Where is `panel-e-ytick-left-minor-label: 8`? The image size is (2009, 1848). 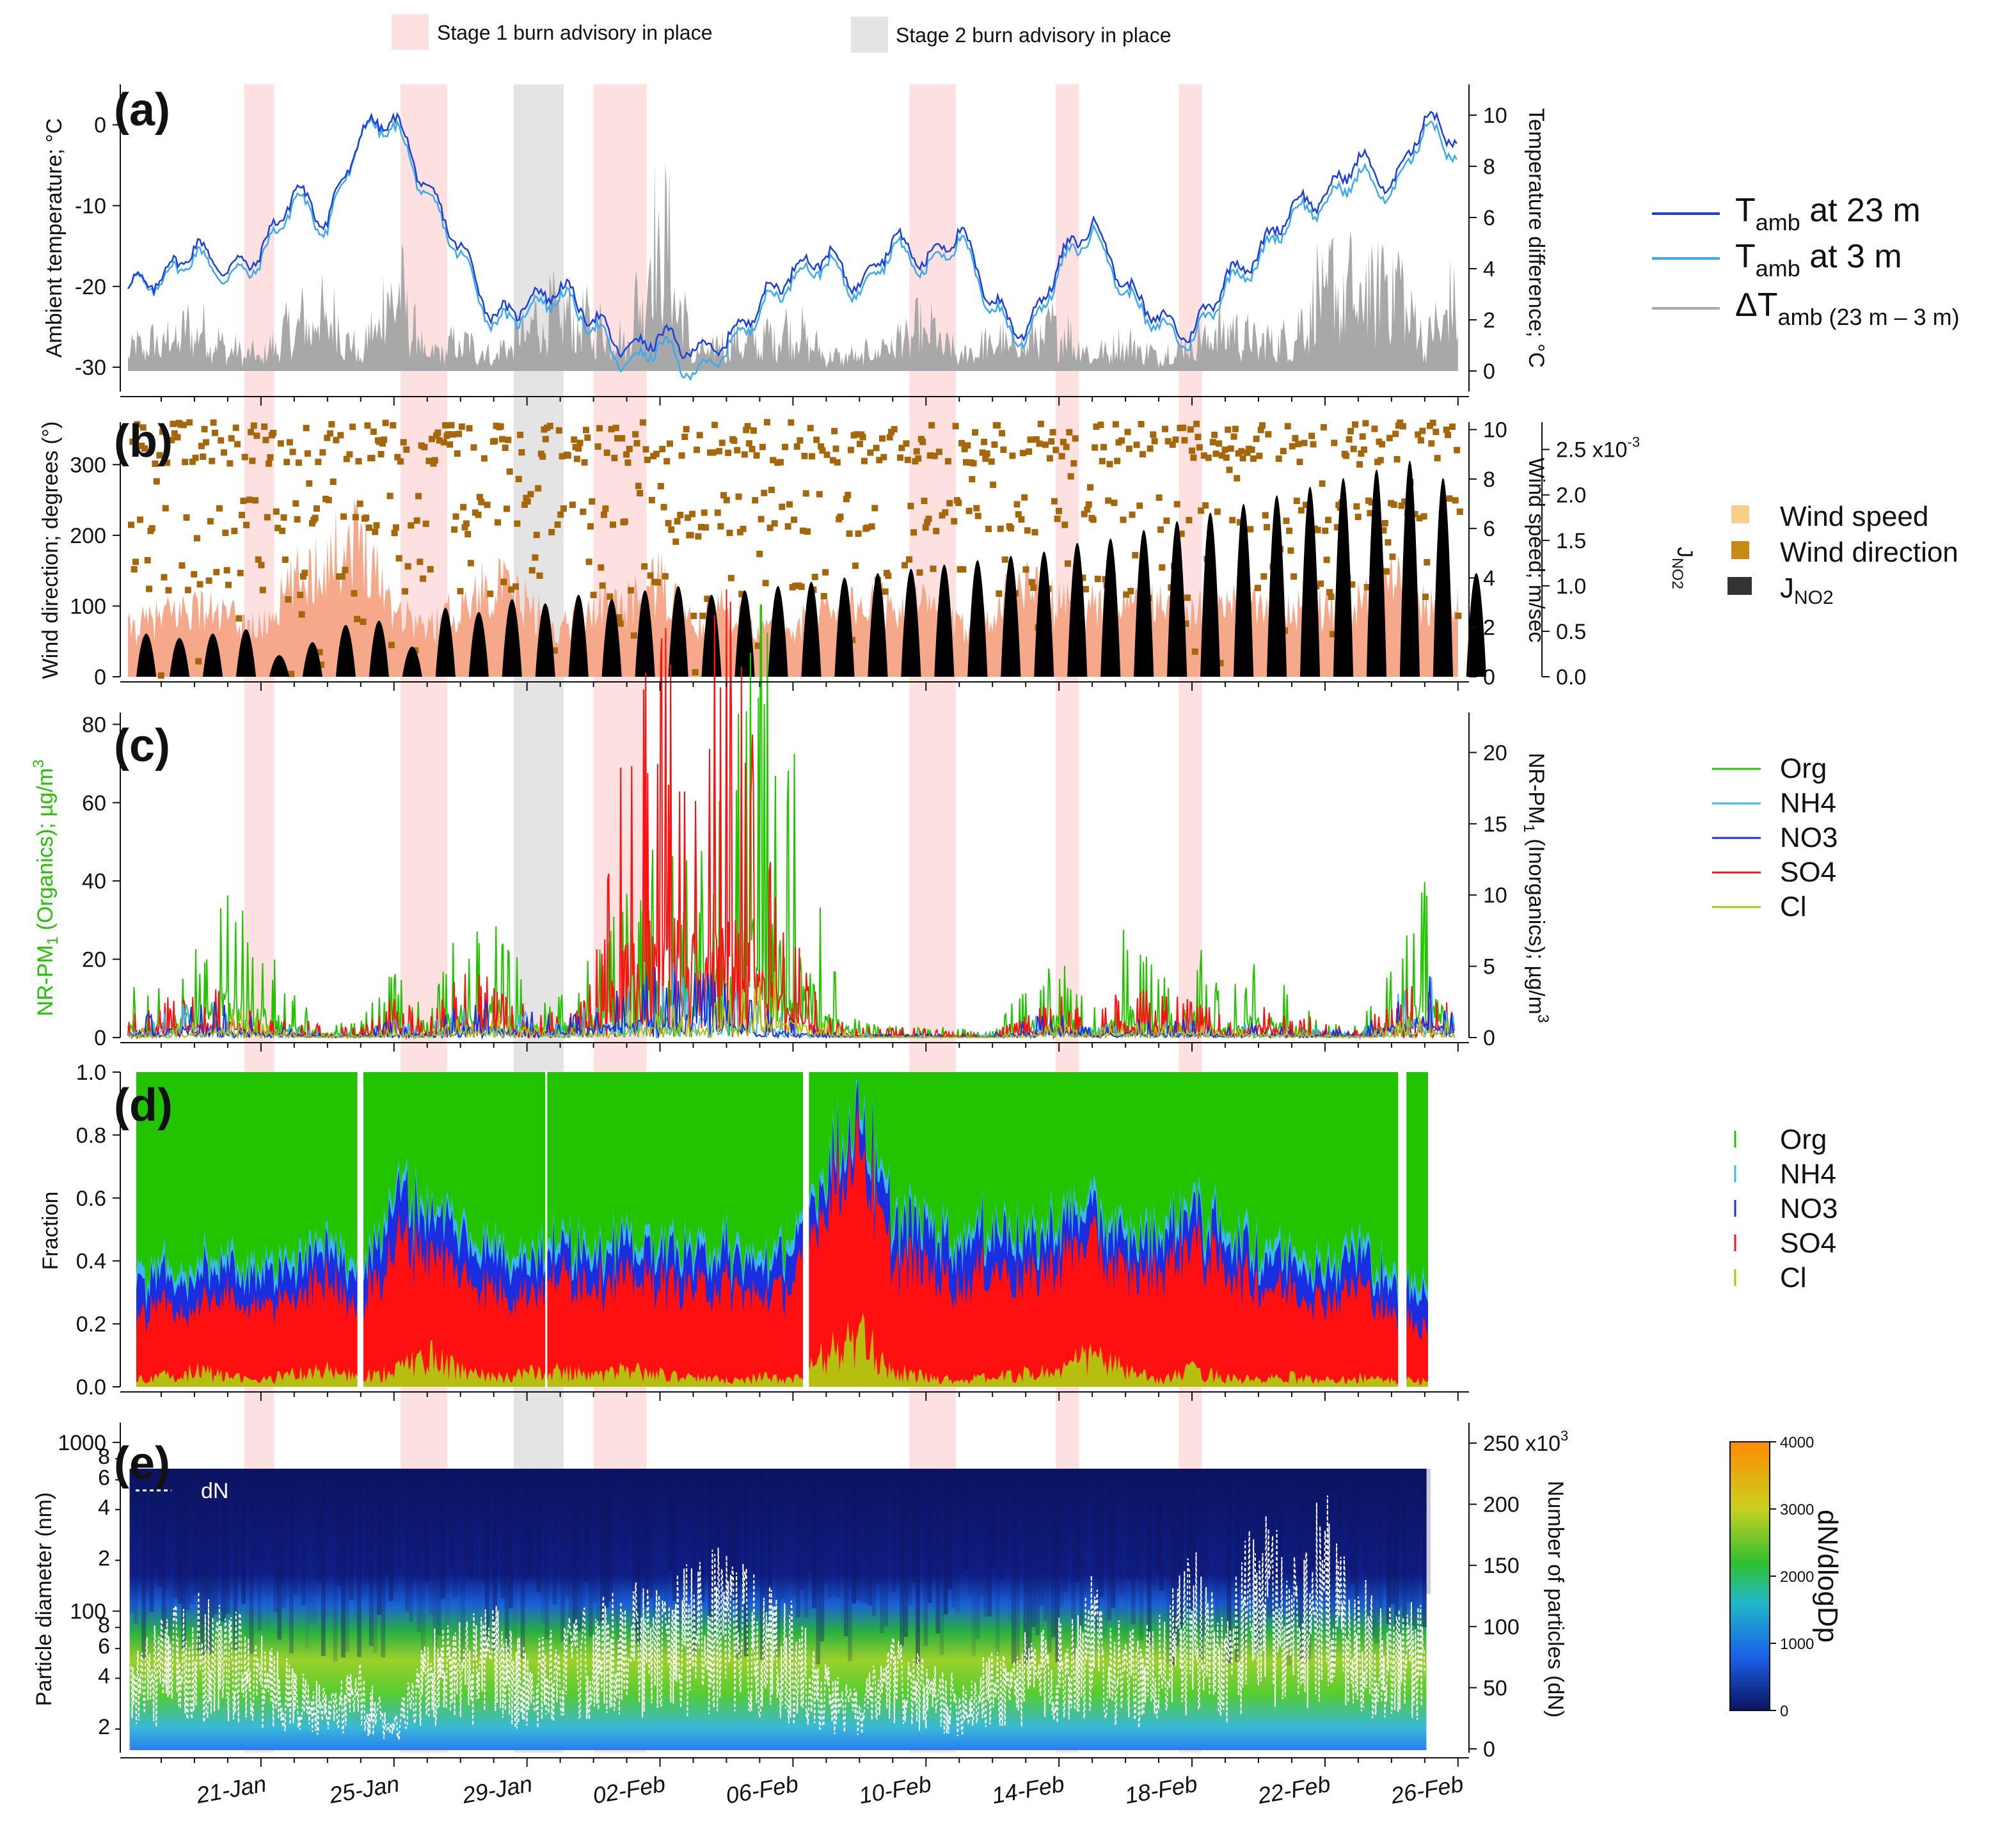
panel-e-ytick-left-minor-label: 8 is located at coordinates (104, 1625).